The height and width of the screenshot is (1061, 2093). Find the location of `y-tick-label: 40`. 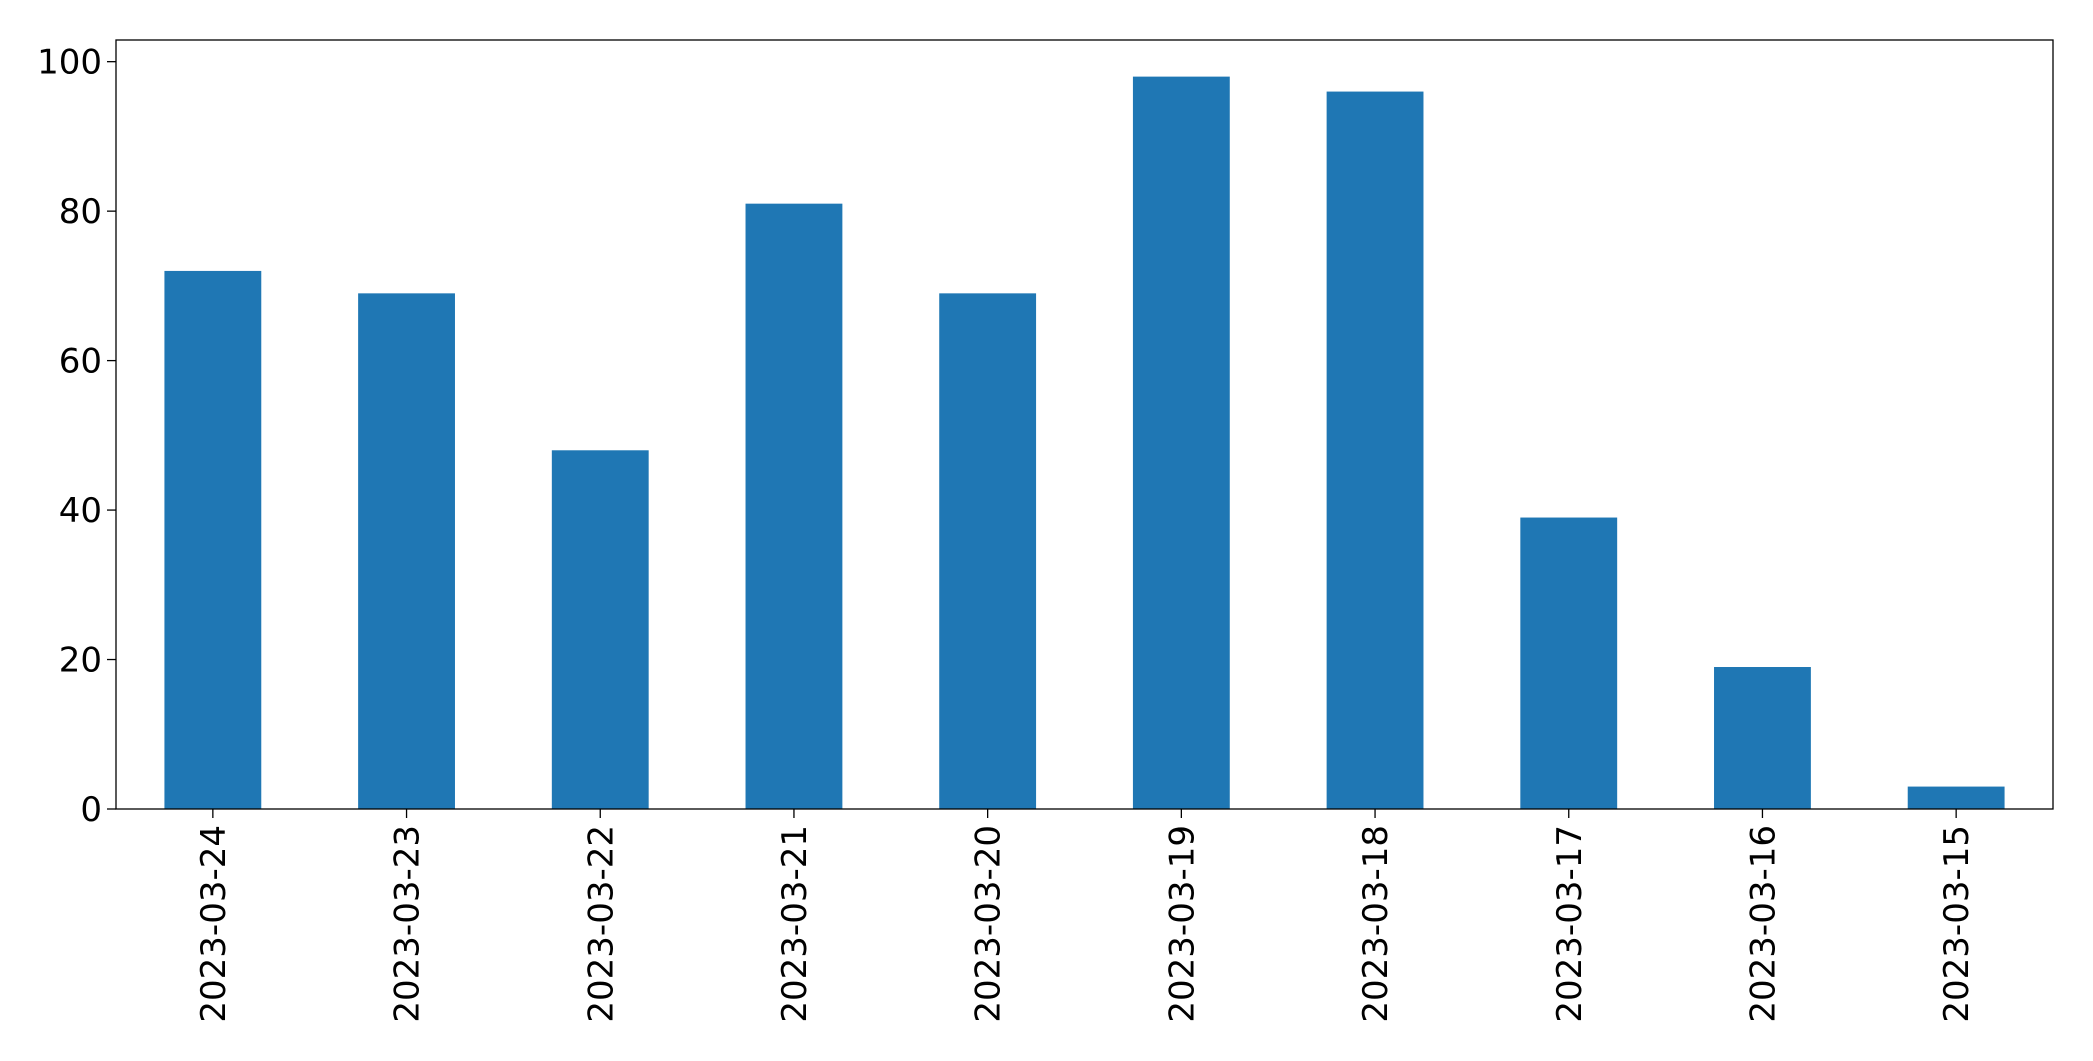

y-tick-label: 40 is located at coordinates (80, 511).